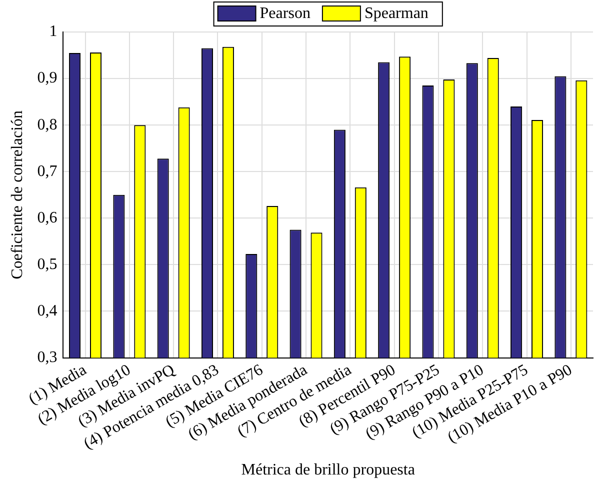  I want to click on y-tick-label: 0,9, so click(47, 78).